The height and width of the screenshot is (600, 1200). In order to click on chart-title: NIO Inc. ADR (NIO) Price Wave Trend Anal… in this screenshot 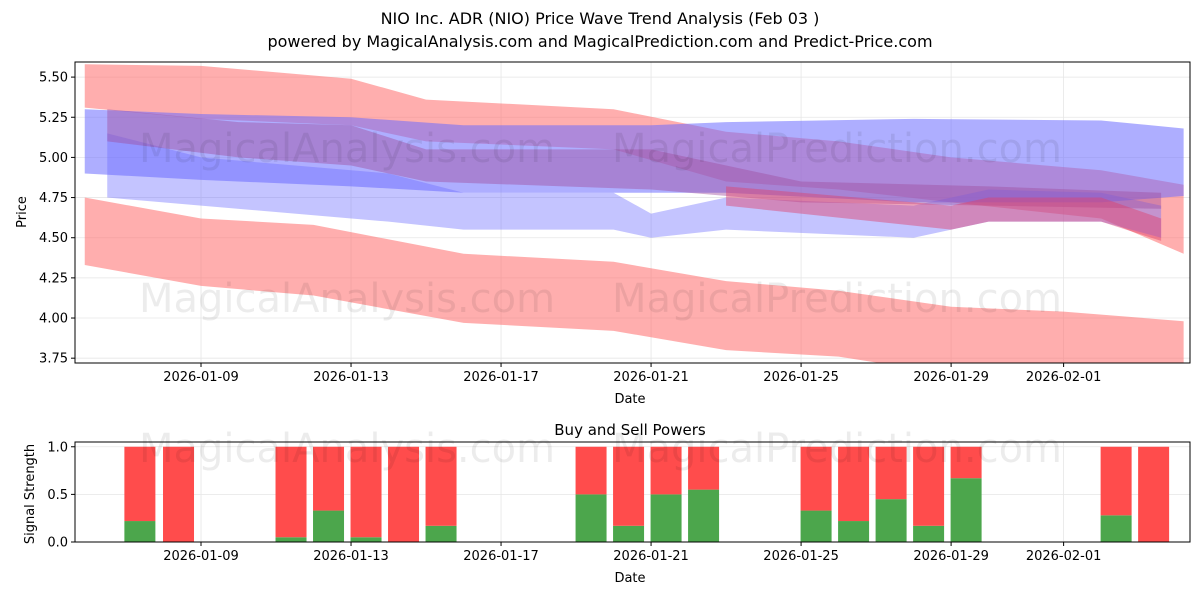, I will do `click(600, 18)`.